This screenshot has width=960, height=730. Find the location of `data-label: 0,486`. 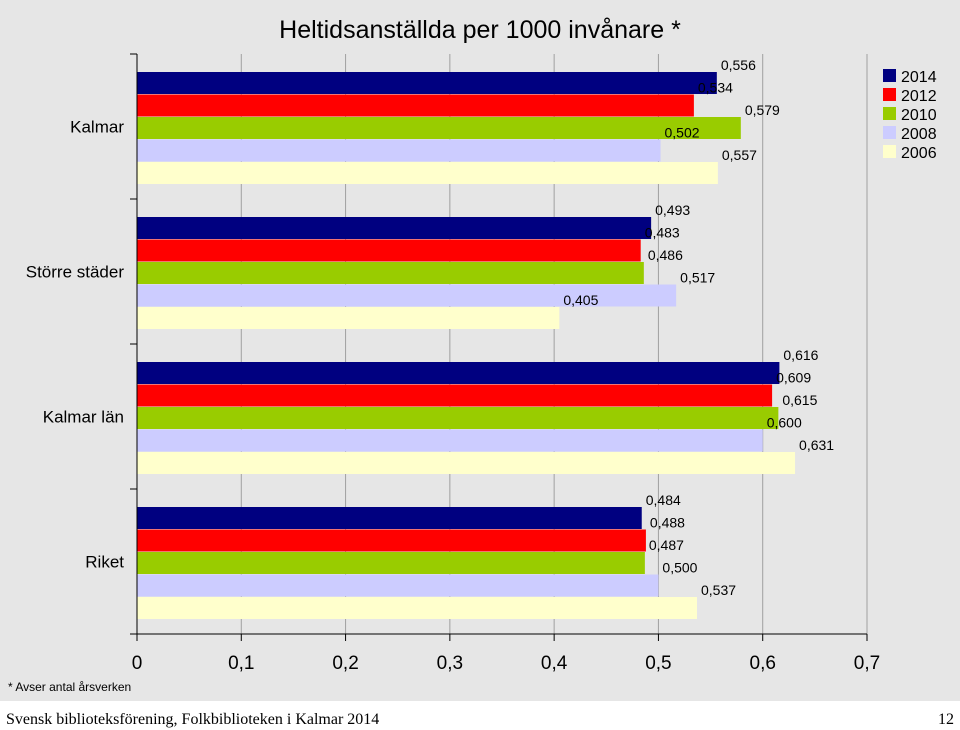

data-label: 0,486 is located at coordinates (665, 255).